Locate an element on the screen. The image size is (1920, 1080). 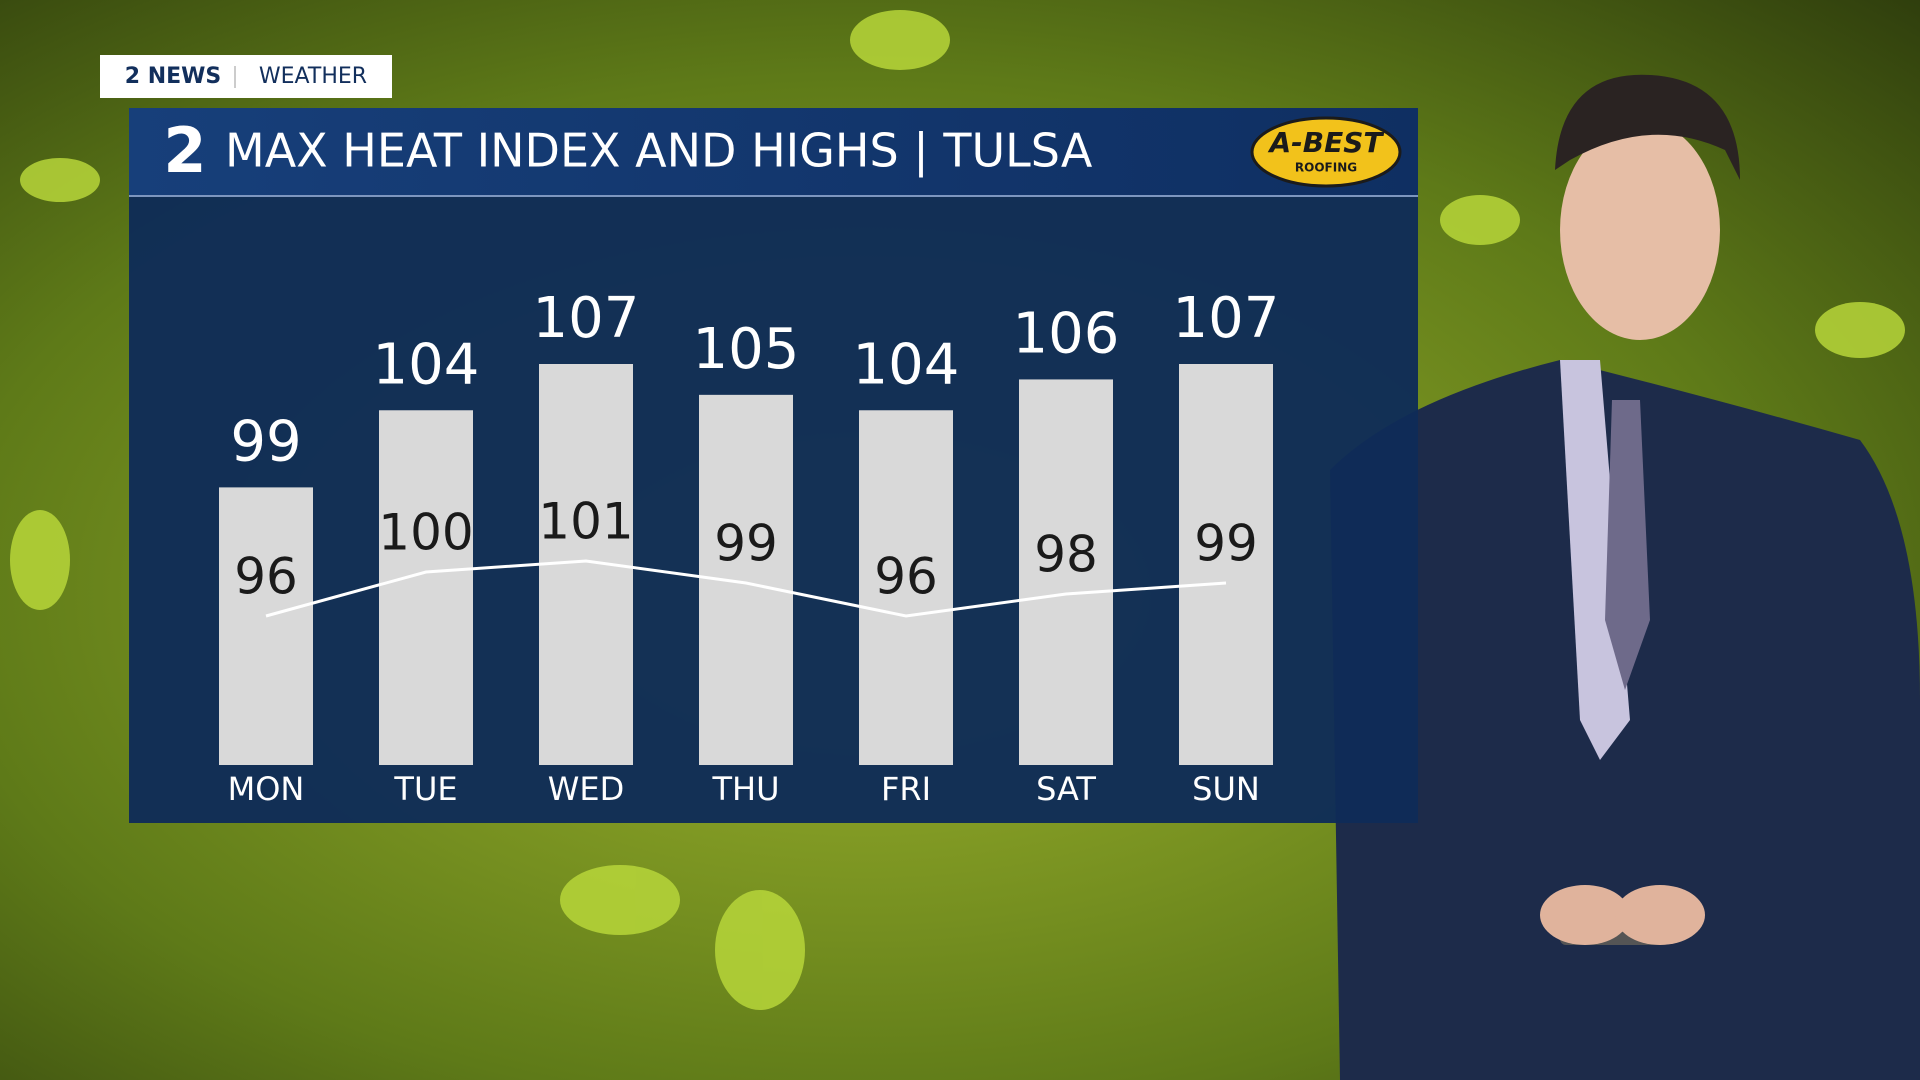
station-logo: 2 is located at coordinates (184, 150).